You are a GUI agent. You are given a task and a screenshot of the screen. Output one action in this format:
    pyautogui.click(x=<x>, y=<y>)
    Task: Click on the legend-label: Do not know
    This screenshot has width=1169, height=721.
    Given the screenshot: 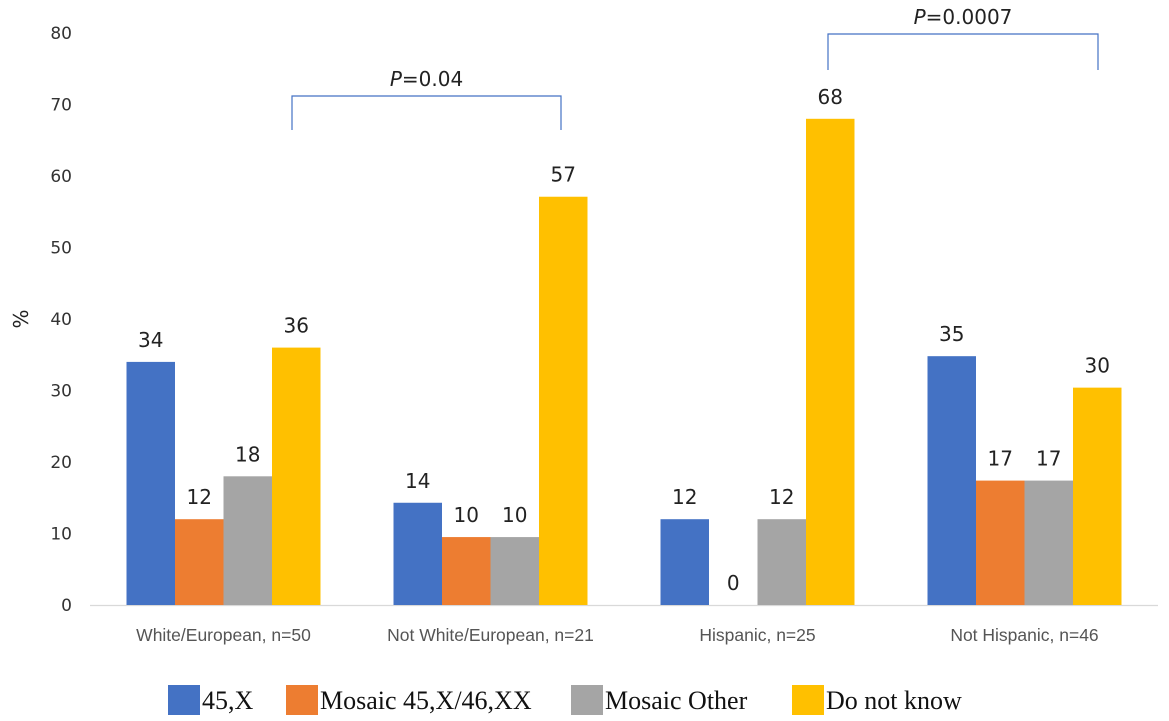 What is the action you would take?
    pyautogui.click(x=894, y=700)
    